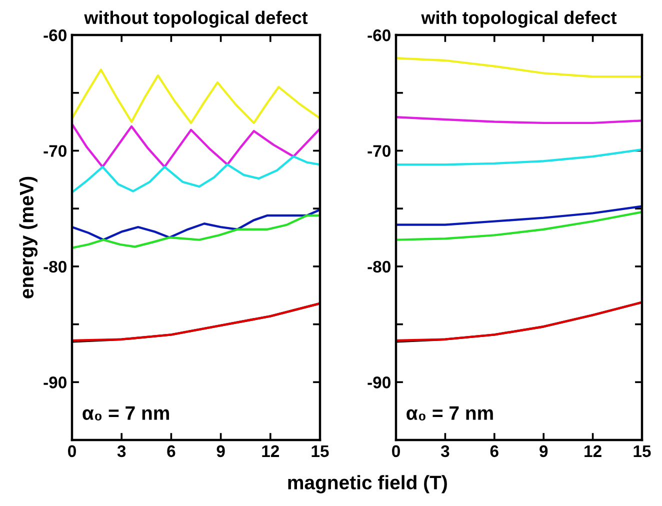  What do you see at coordinates (196, 19) in the screenshot?
I see `chart-title: without topological defect` at bounding box center [196, 19].